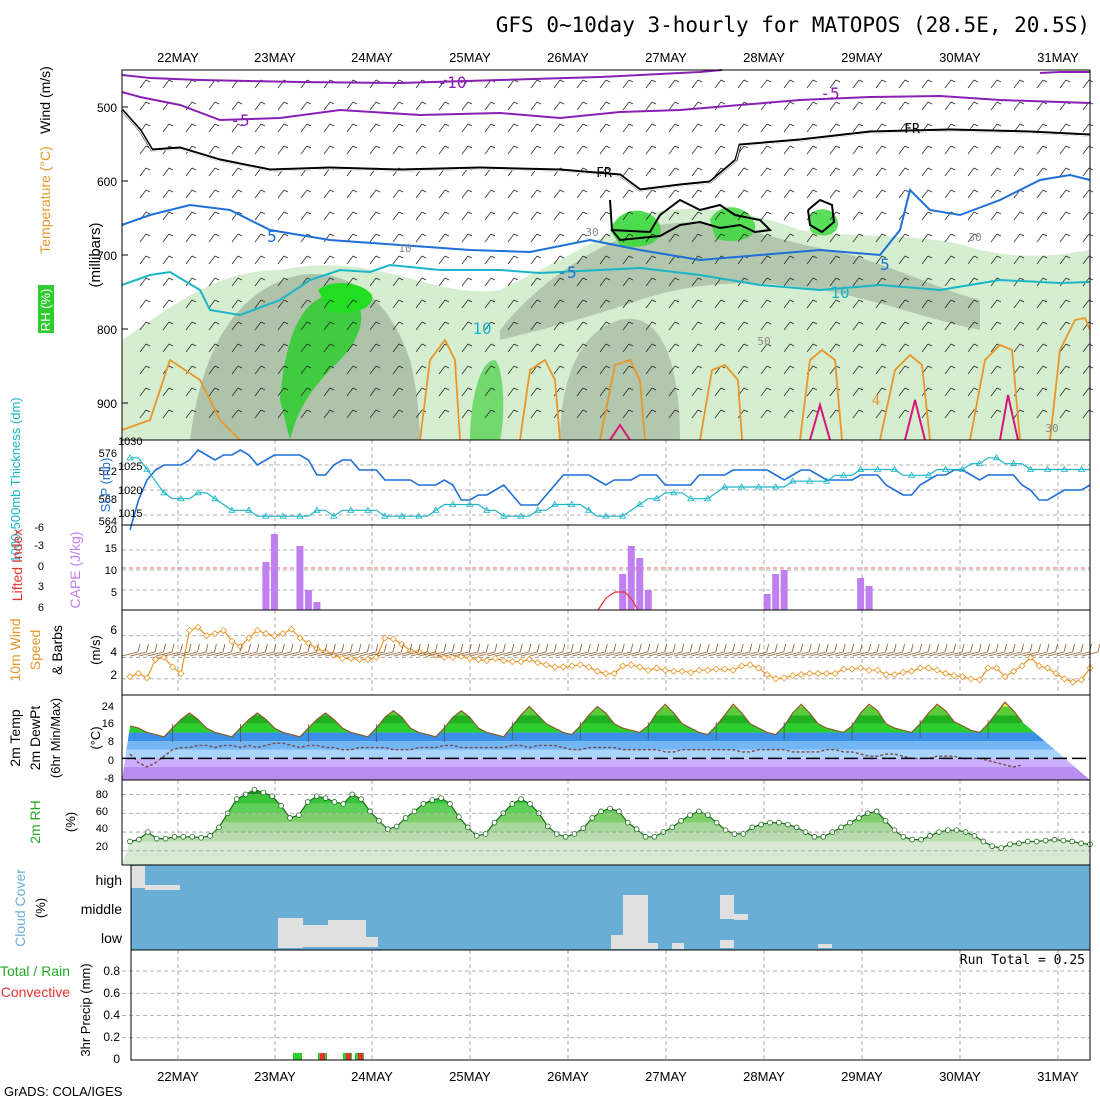  Describe the element at coordinates (111, 993) in the screenshot. I see `y-tick-label: 0.6` at that location.